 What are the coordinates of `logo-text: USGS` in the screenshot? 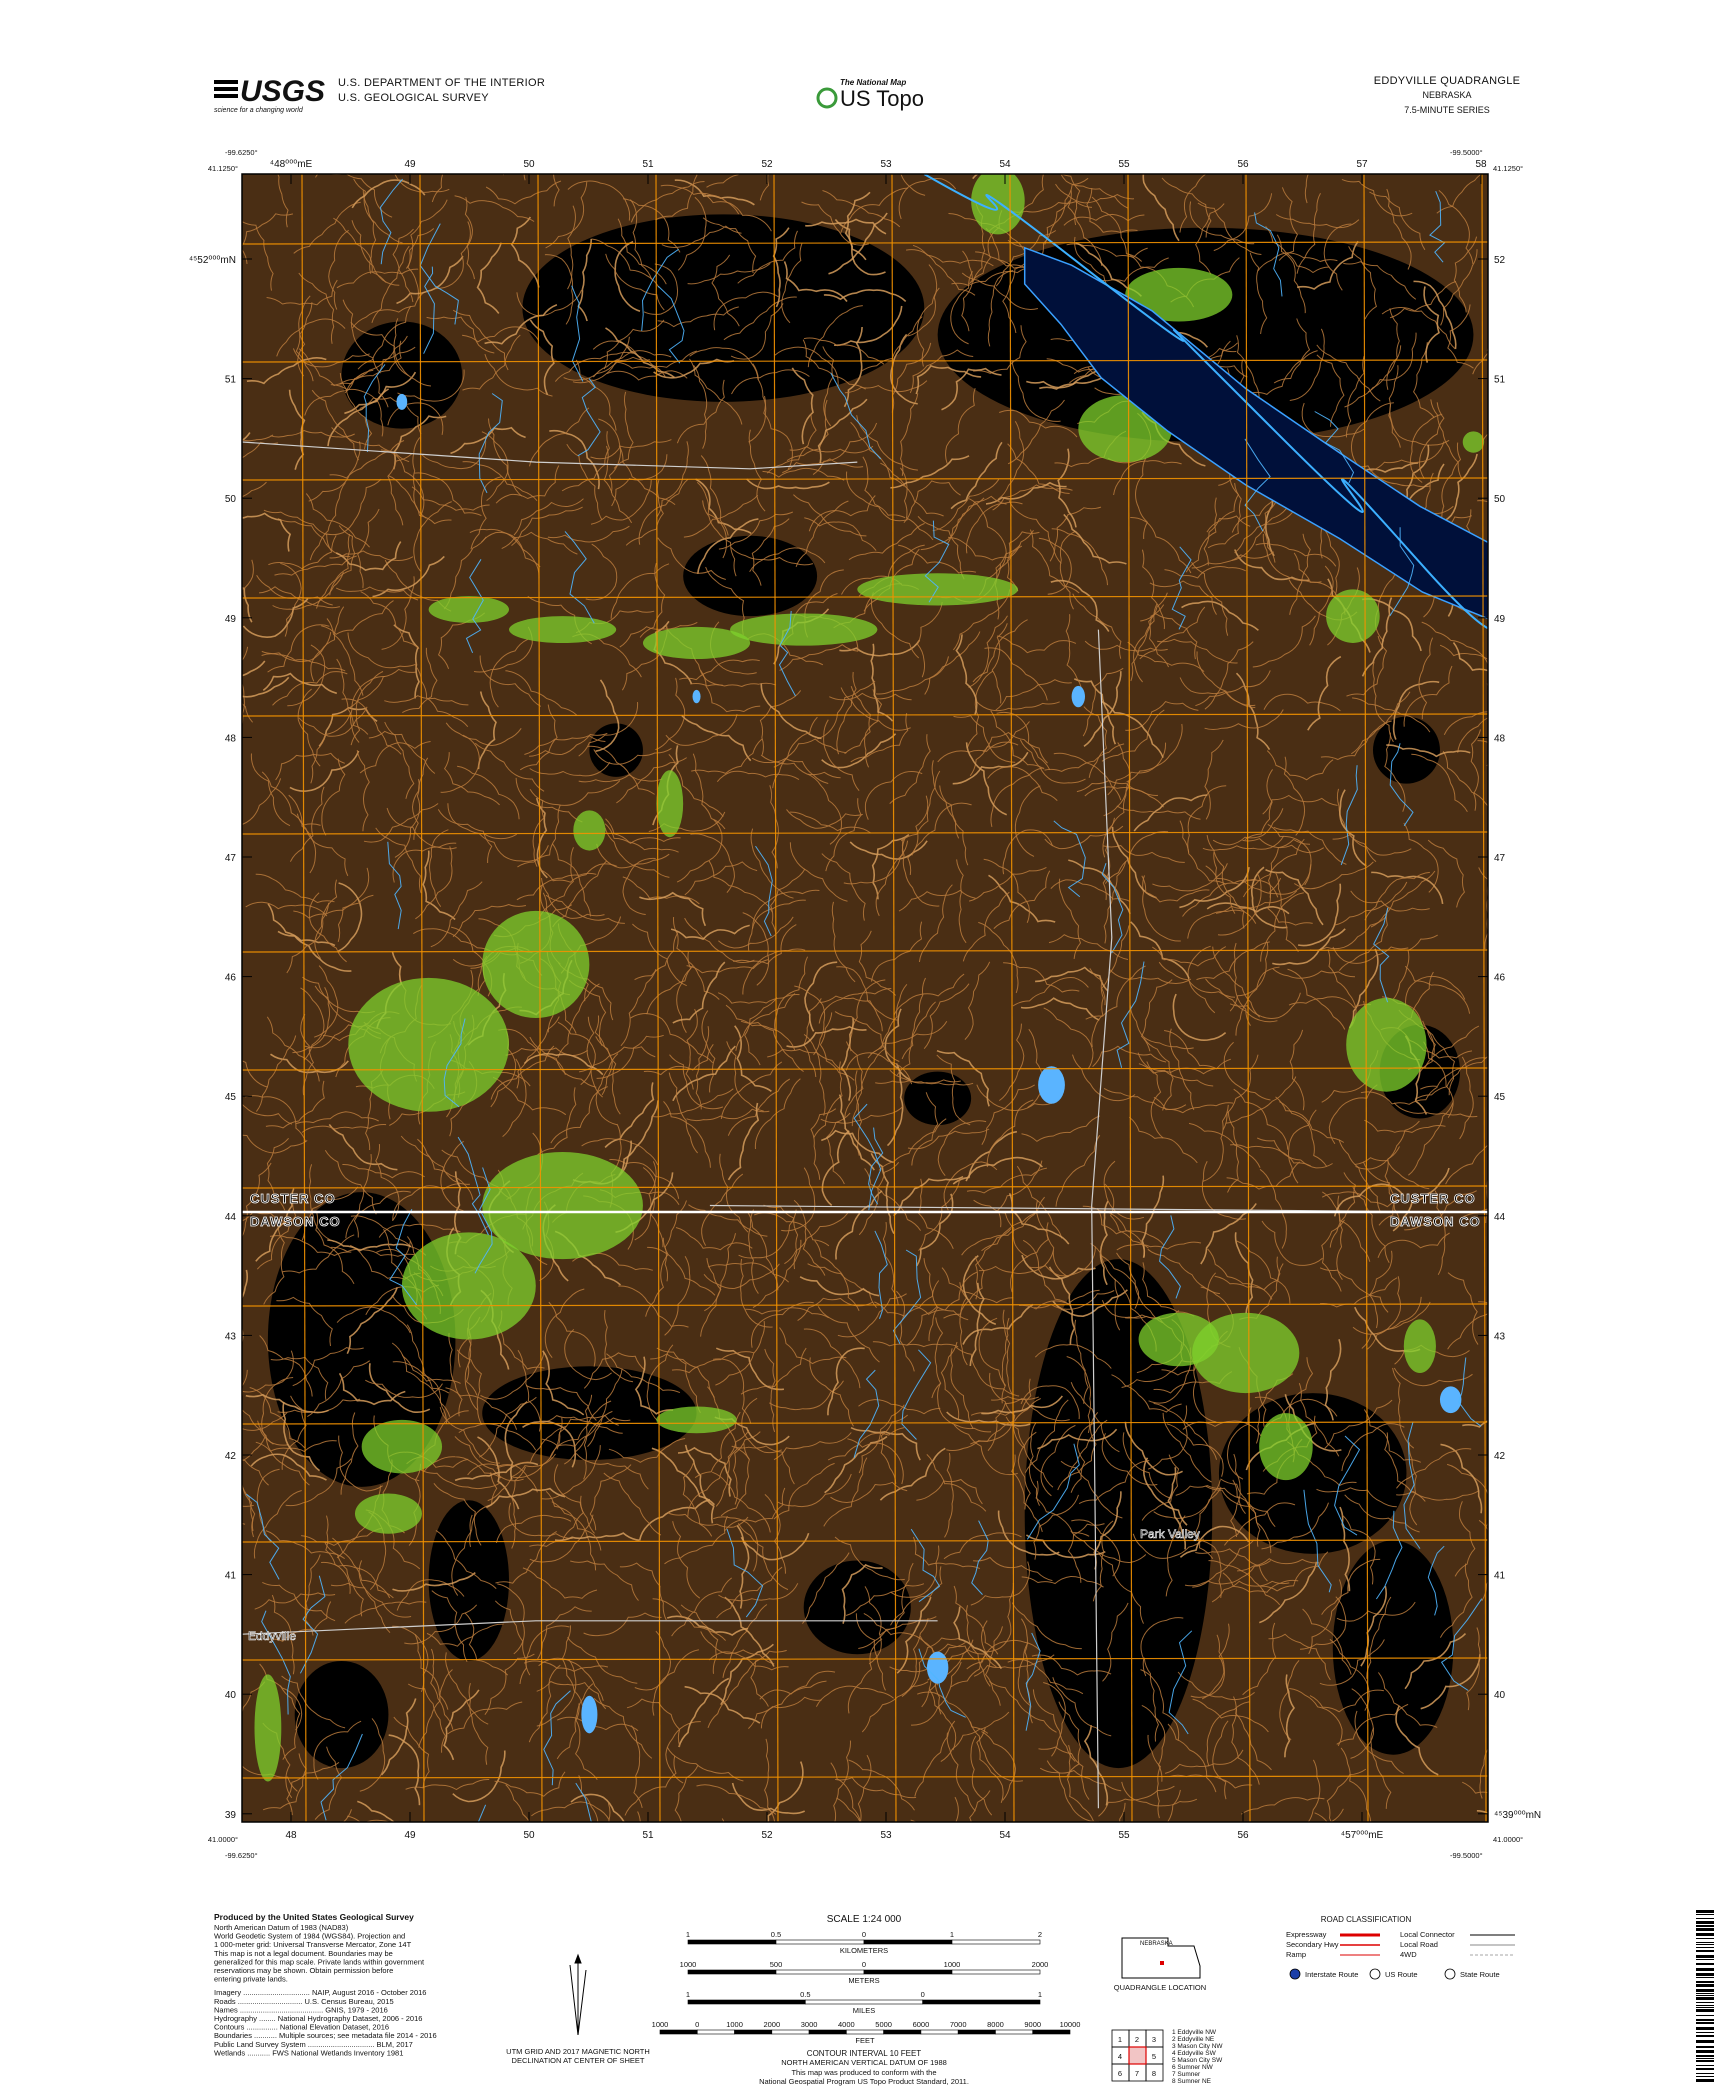 It's located at (282, 91).